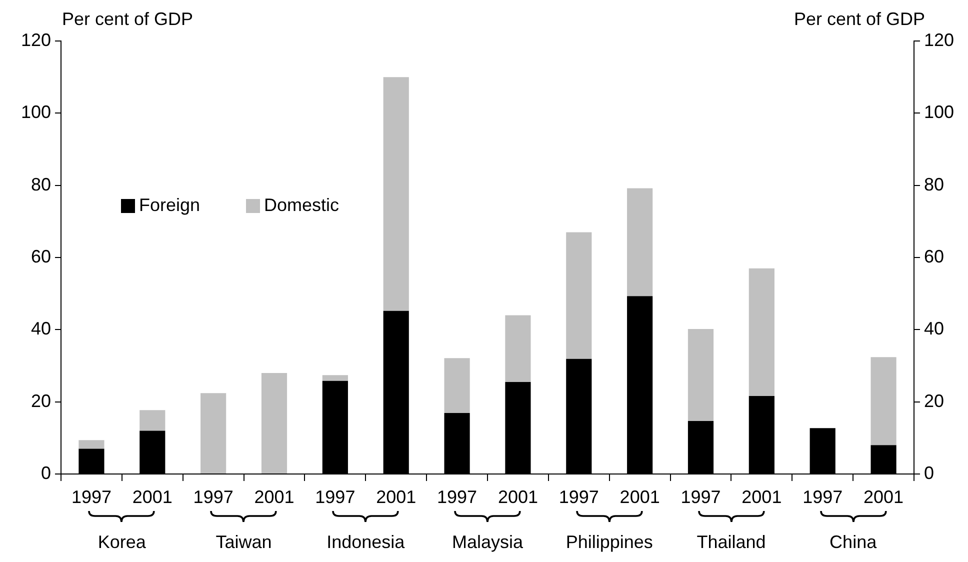 Image resolution: width=968 pixels, height=562 pixels. What do you see at coordinates (939, 40) in the screenshot?
I see `y2-tick-label: 120` at bounding box center [939, 40].